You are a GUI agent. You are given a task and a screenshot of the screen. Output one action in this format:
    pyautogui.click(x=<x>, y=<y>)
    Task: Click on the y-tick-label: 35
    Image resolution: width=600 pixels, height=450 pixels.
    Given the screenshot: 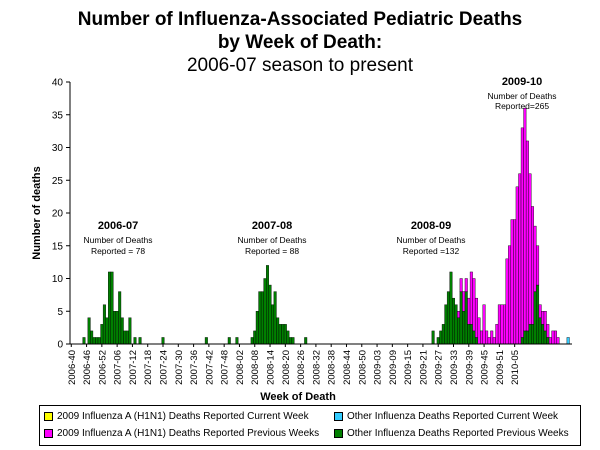 What is the action you would take?
    pyautogui.click(x=58, y=115)
    